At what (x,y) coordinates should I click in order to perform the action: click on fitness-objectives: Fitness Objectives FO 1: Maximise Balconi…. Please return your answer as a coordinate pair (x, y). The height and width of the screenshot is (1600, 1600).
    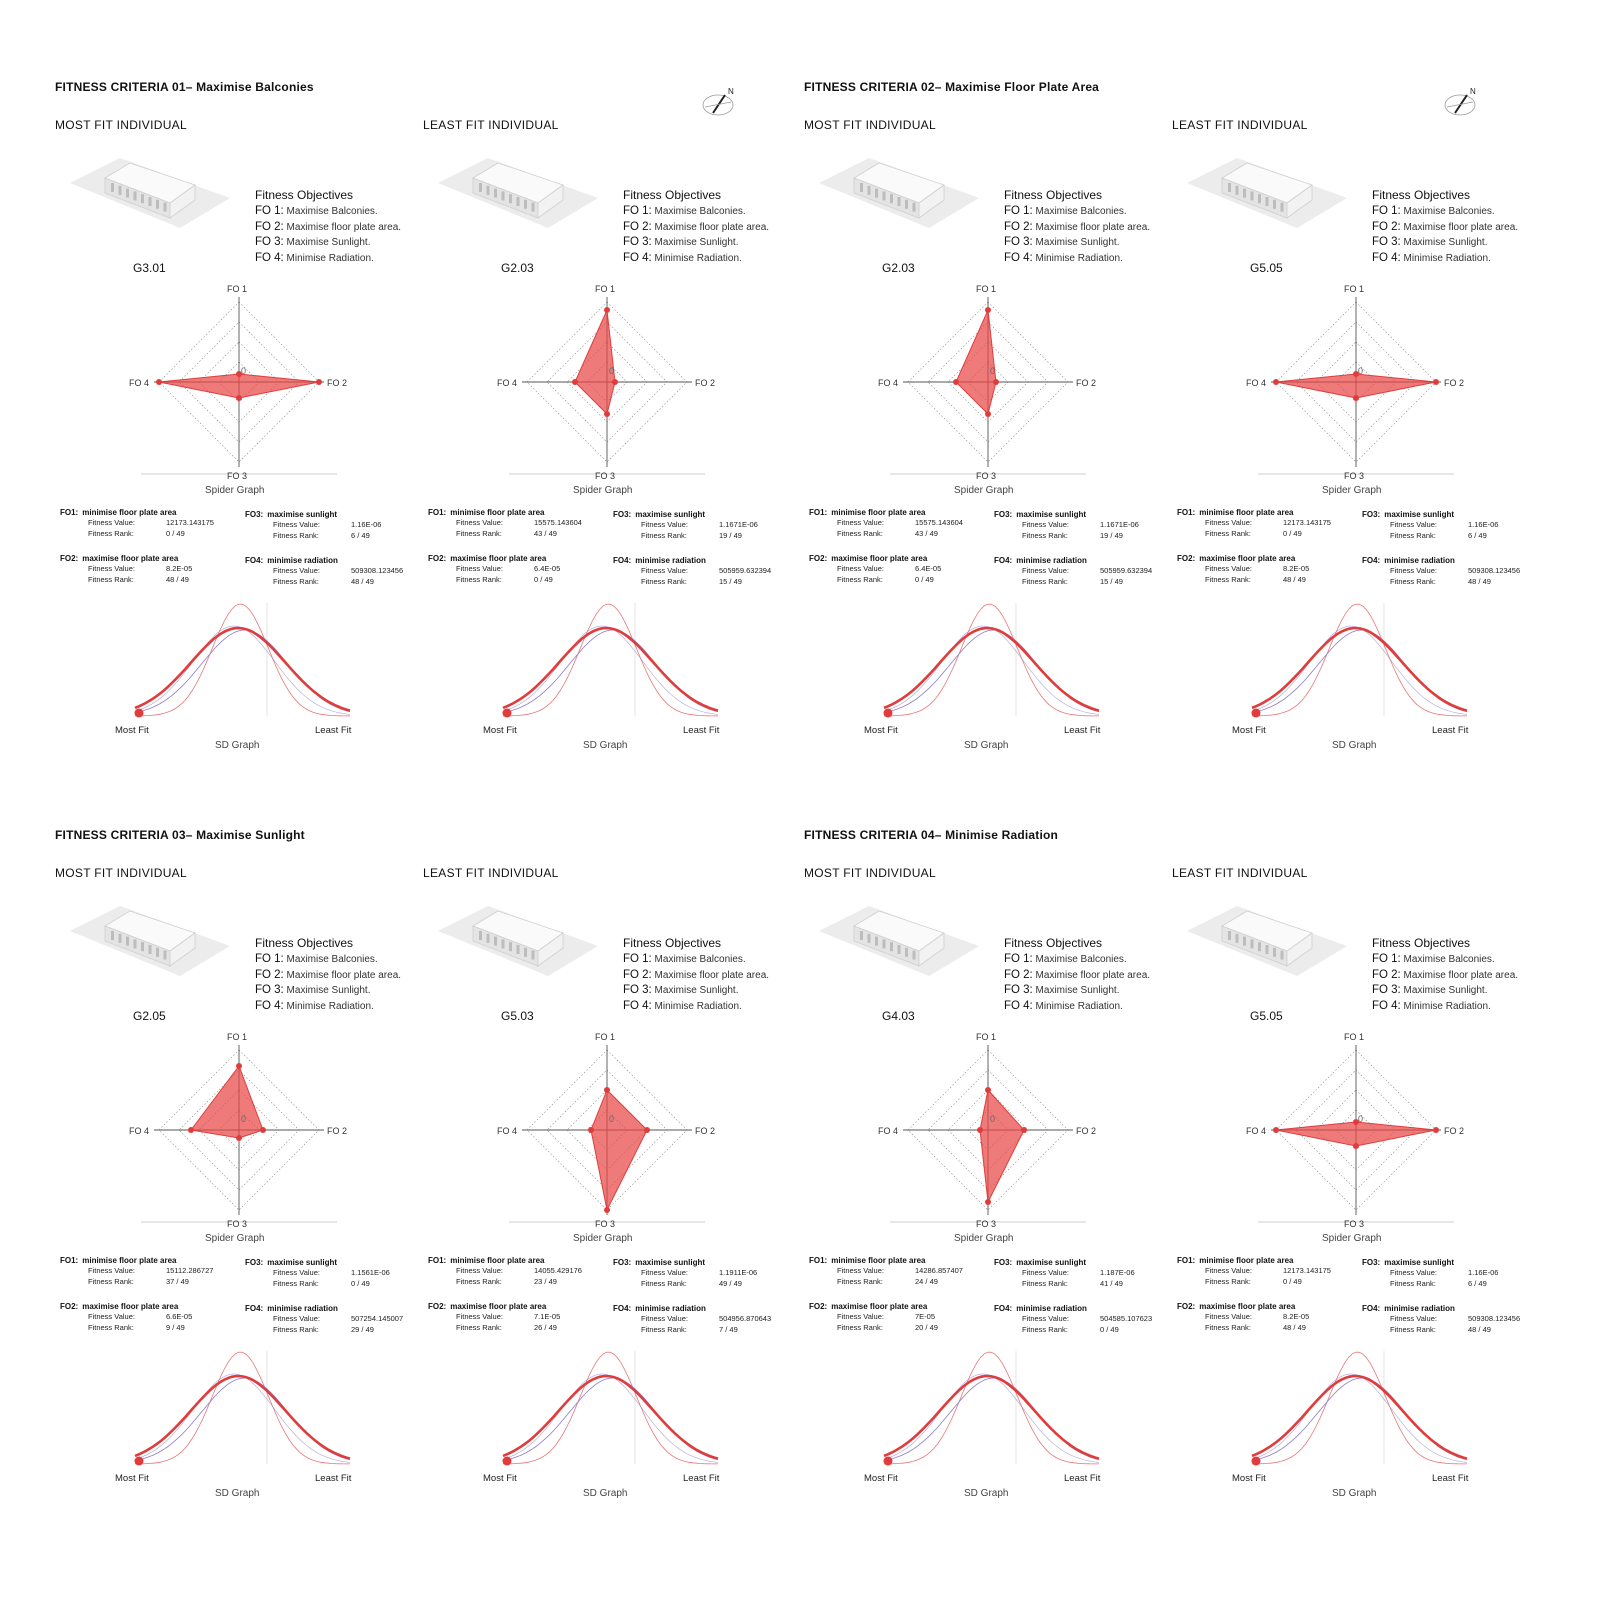
    Looking at the image, I should click on (328, 227).